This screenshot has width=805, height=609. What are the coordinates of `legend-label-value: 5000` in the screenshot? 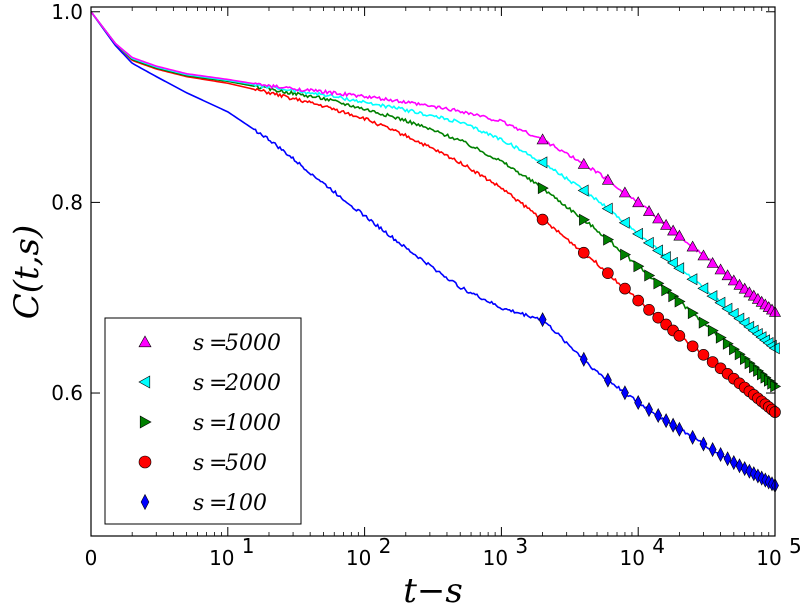 It's located at (253, 343).